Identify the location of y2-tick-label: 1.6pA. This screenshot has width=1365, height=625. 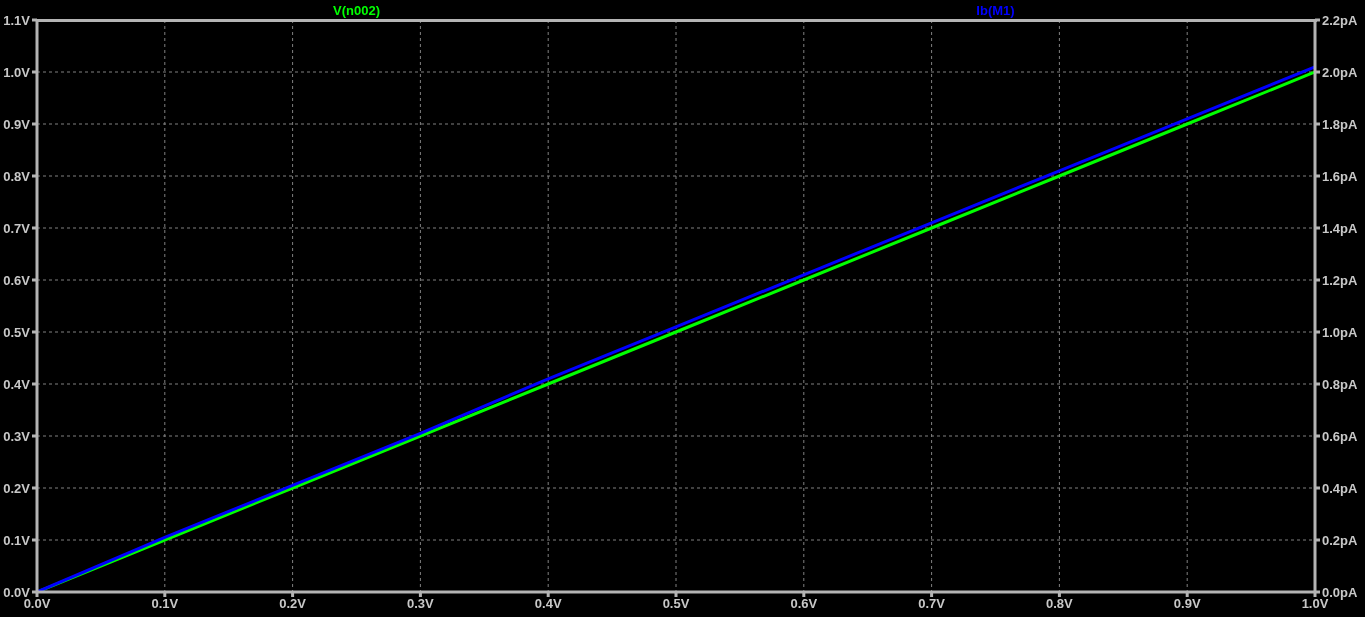
(1340, 176).